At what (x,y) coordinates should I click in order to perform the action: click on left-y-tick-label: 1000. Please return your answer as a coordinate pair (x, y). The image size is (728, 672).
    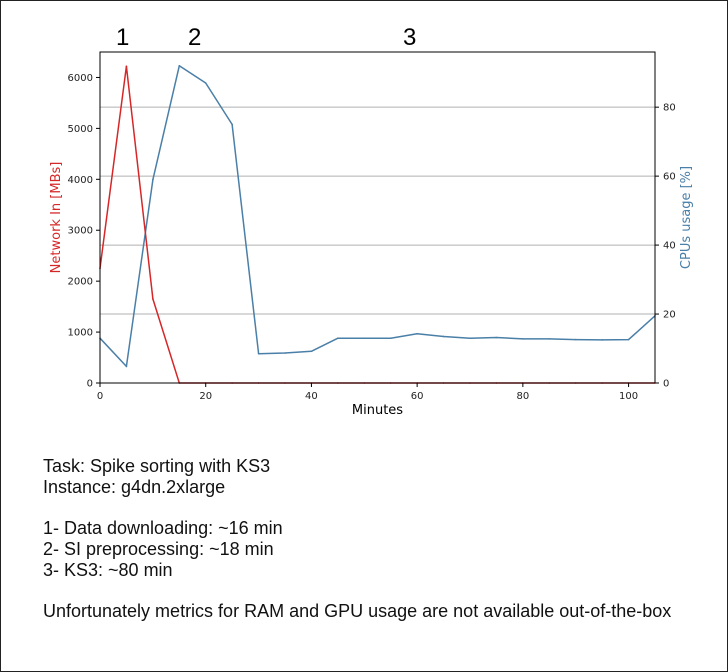
    Looking at the image, I should click on (80, 333).